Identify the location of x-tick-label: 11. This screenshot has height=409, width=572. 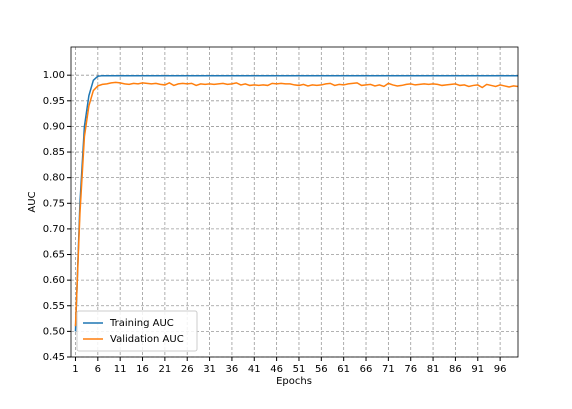
(120, 369).